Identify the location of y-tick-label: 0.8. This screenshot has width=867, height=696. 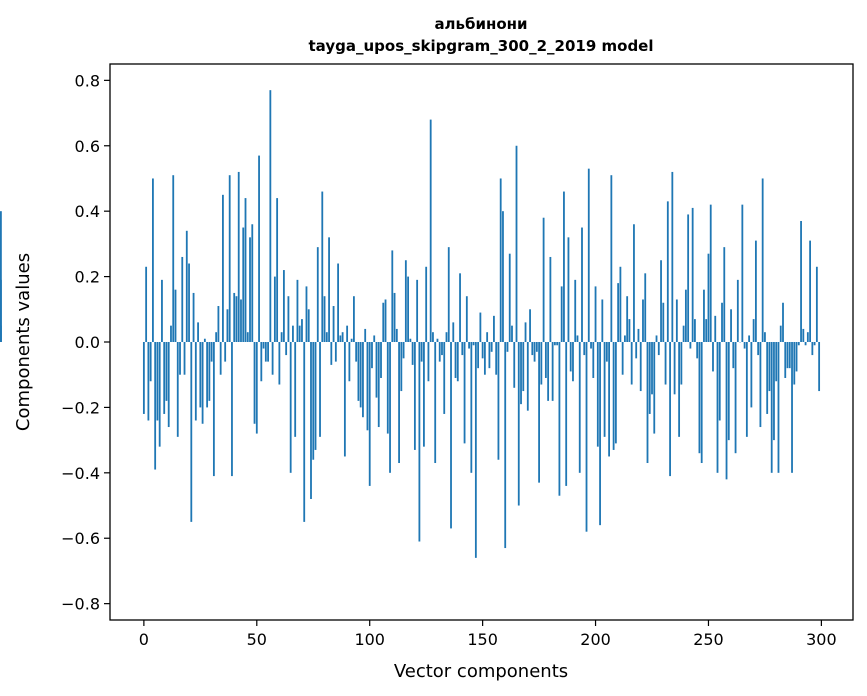
(87, 80).